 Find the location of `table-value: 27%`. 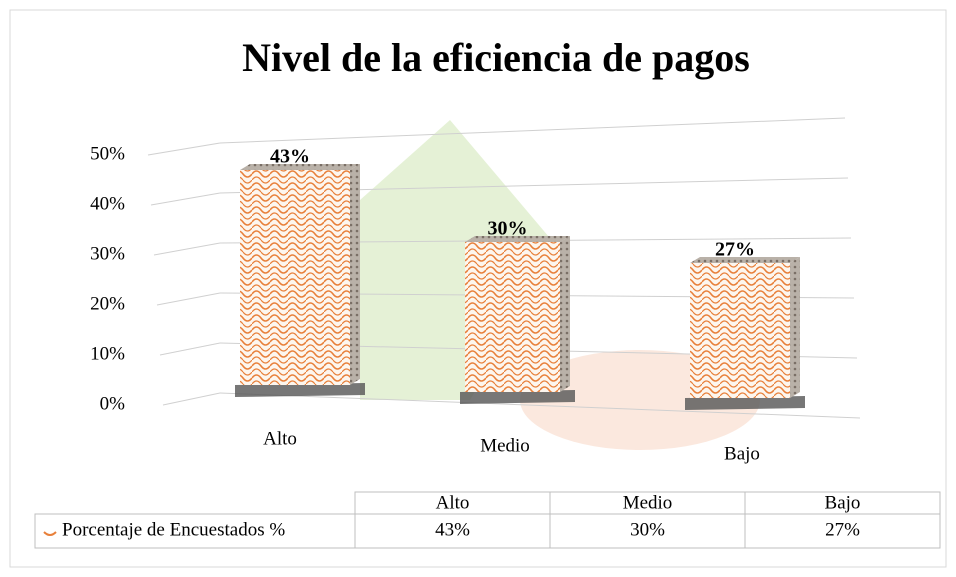

table-value: 27% is located at coordinates (842, 529).